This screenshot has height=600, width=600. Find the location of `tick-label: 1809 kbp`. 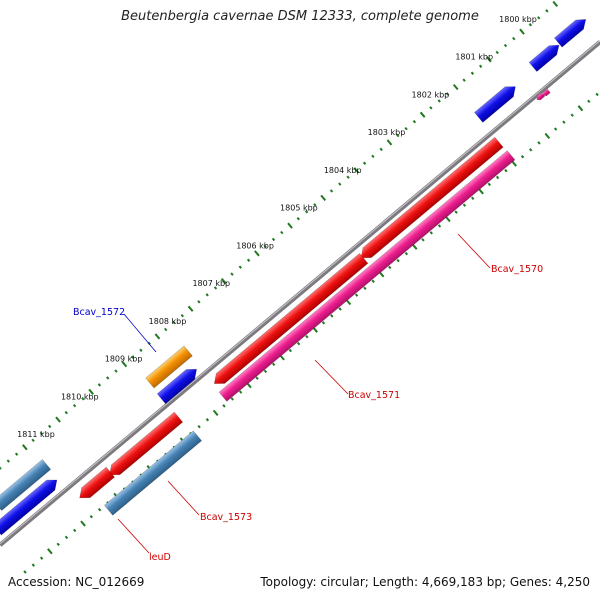

tick-label: 1809 kbp is located at coordinates (124, 359).